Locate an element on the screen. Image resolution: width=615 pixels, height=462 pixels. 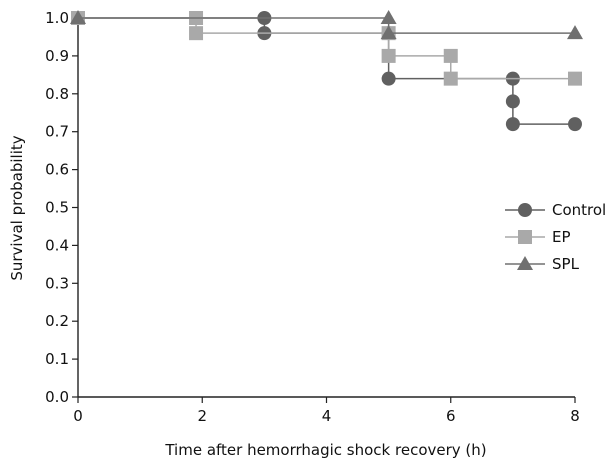
series-line-spl is located at coordinates (326, 25).